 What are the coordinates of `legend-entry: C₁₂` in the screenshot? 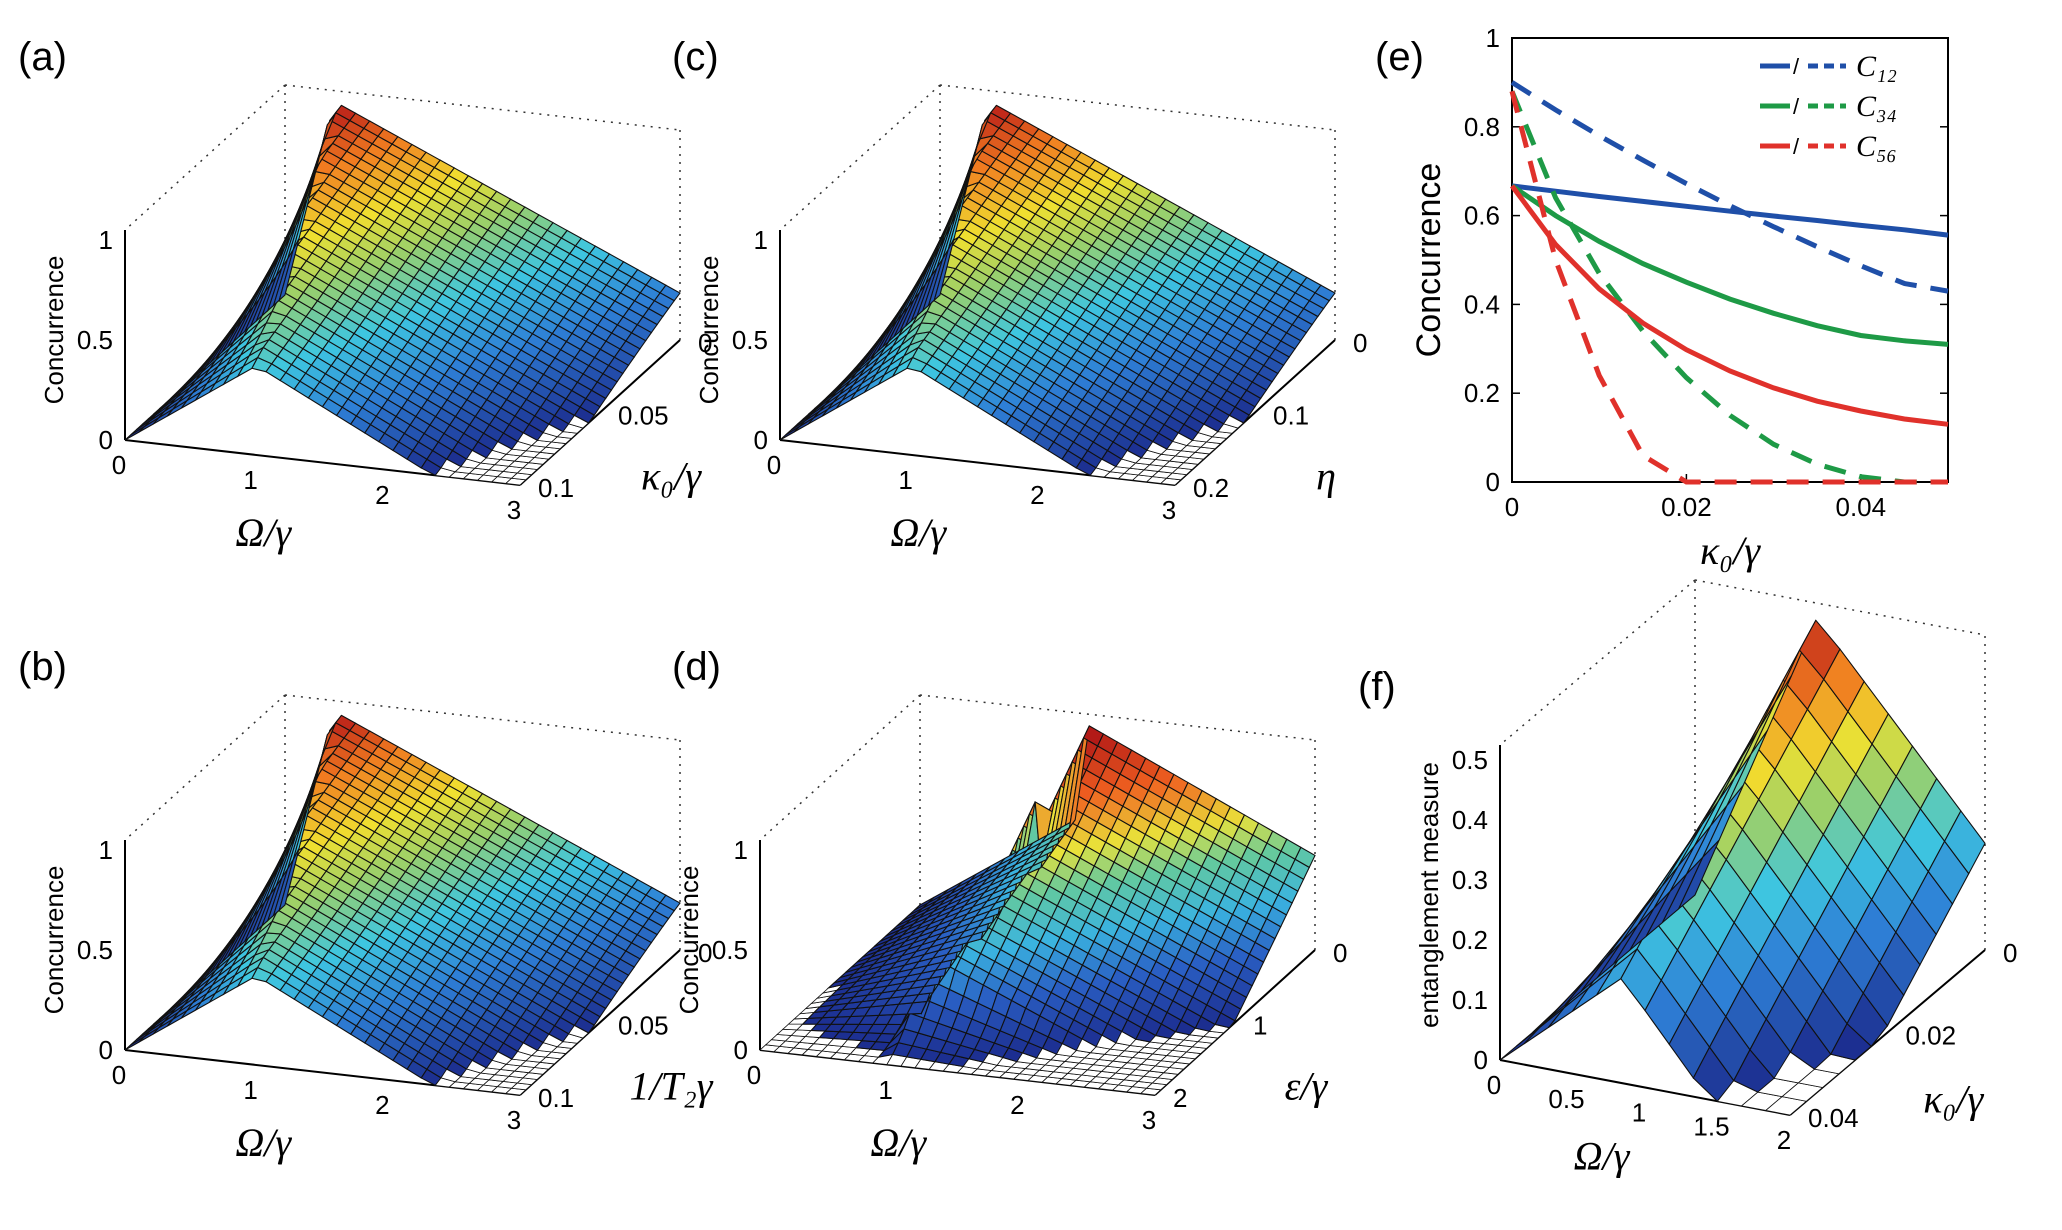 It's located at (1876, 66).